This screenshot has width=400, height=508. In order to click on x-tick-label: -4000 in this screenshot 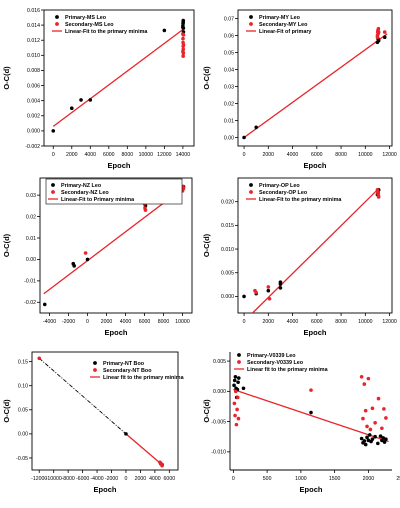, I will do `click(96, 479)`.